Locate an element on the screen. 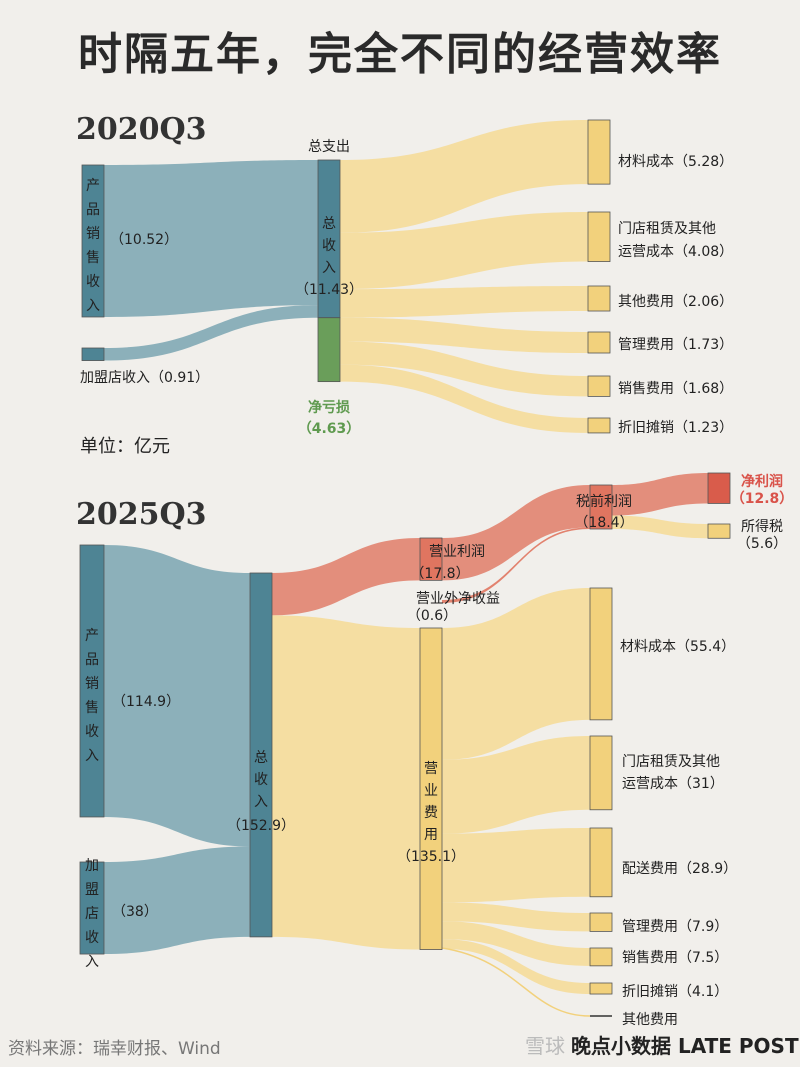 The width and height of the screenshot is (800, 1067). label-op-expense: 营业费用 is located at coordinates (431, 802).